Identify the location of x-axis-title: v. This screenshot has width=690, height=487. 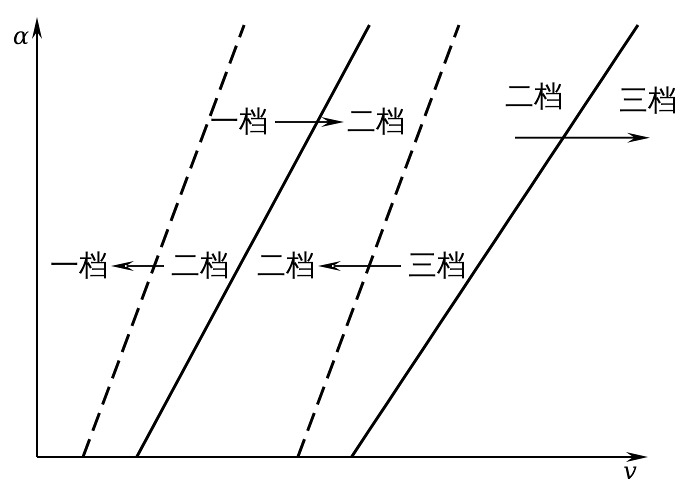
(630, 471).